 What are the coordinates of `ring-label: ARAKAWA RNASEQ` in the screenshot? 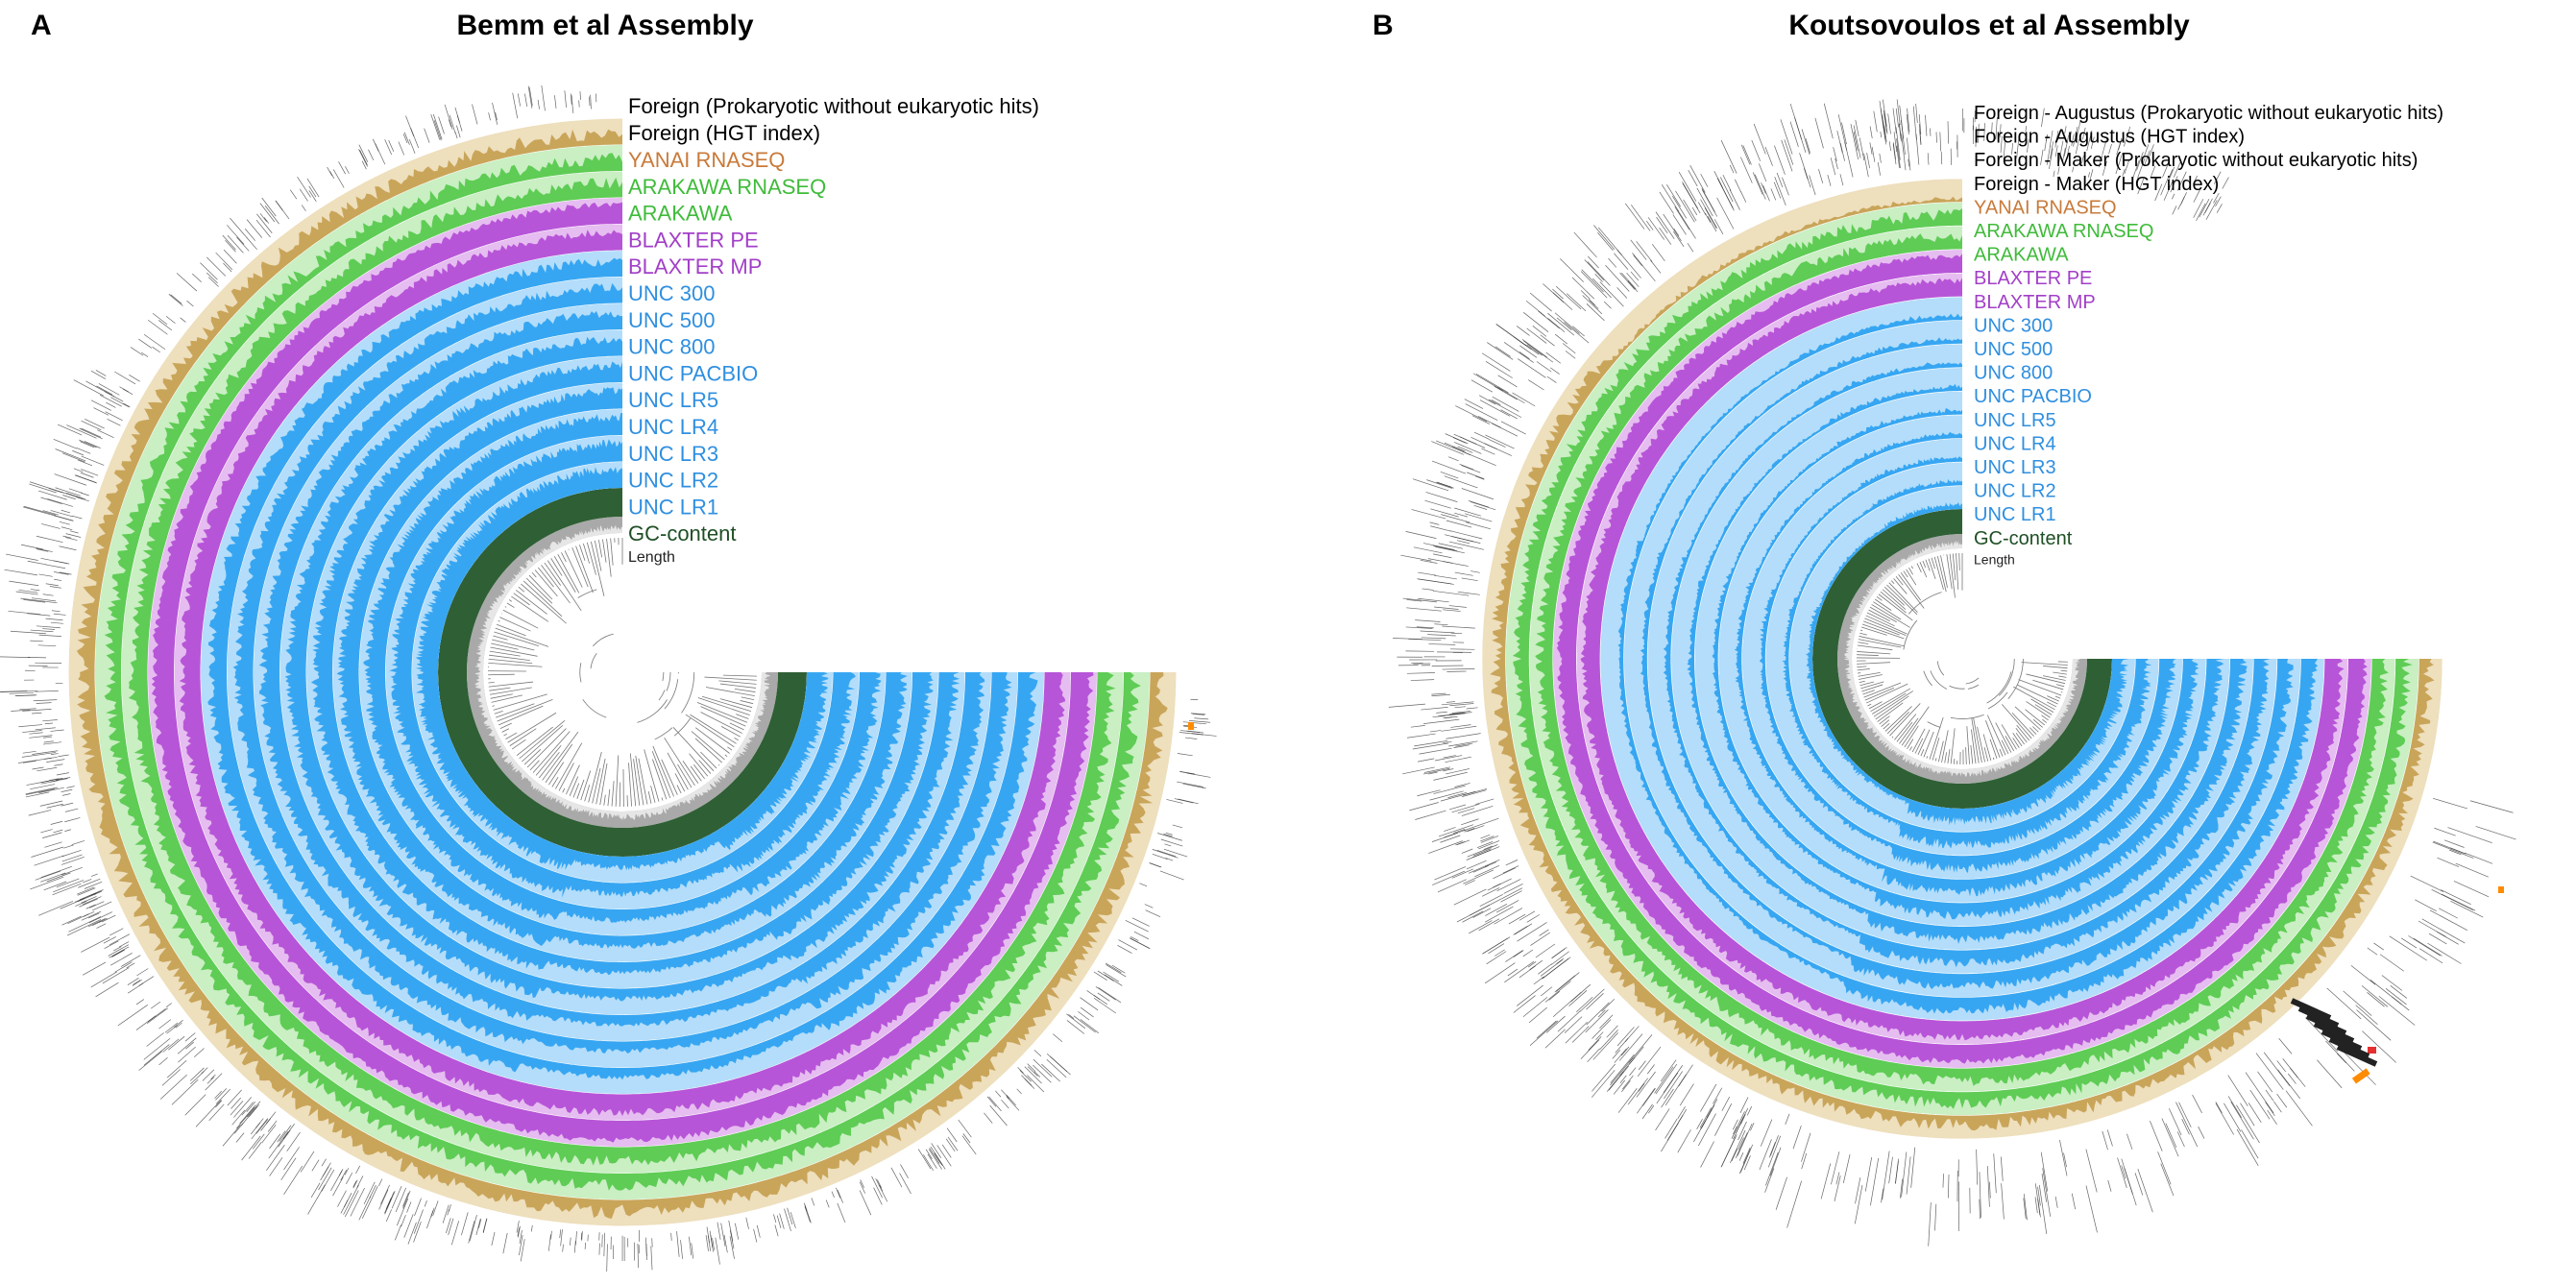 It's located at (2063, 231).